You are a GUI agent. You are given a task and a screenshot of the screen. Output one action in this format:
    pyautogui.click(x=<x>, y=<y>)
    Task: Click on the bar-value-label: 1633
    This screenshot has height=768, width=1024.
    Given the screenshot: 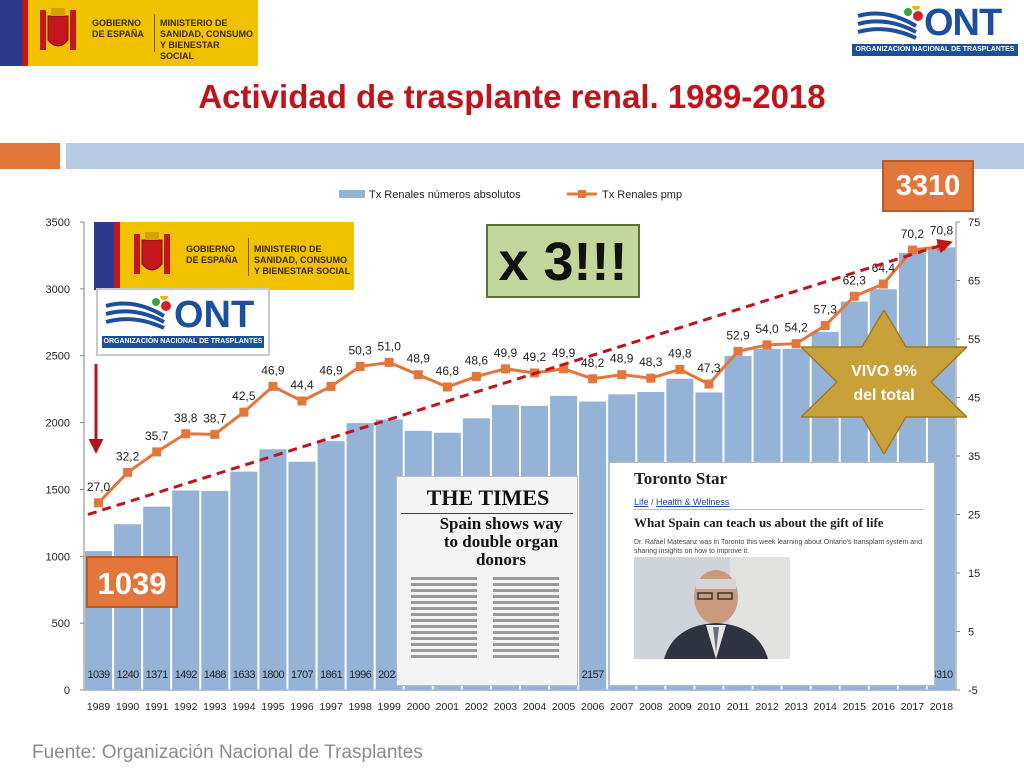 What is the action you would take?
    pyautogui.click(x=244, y=675)
    